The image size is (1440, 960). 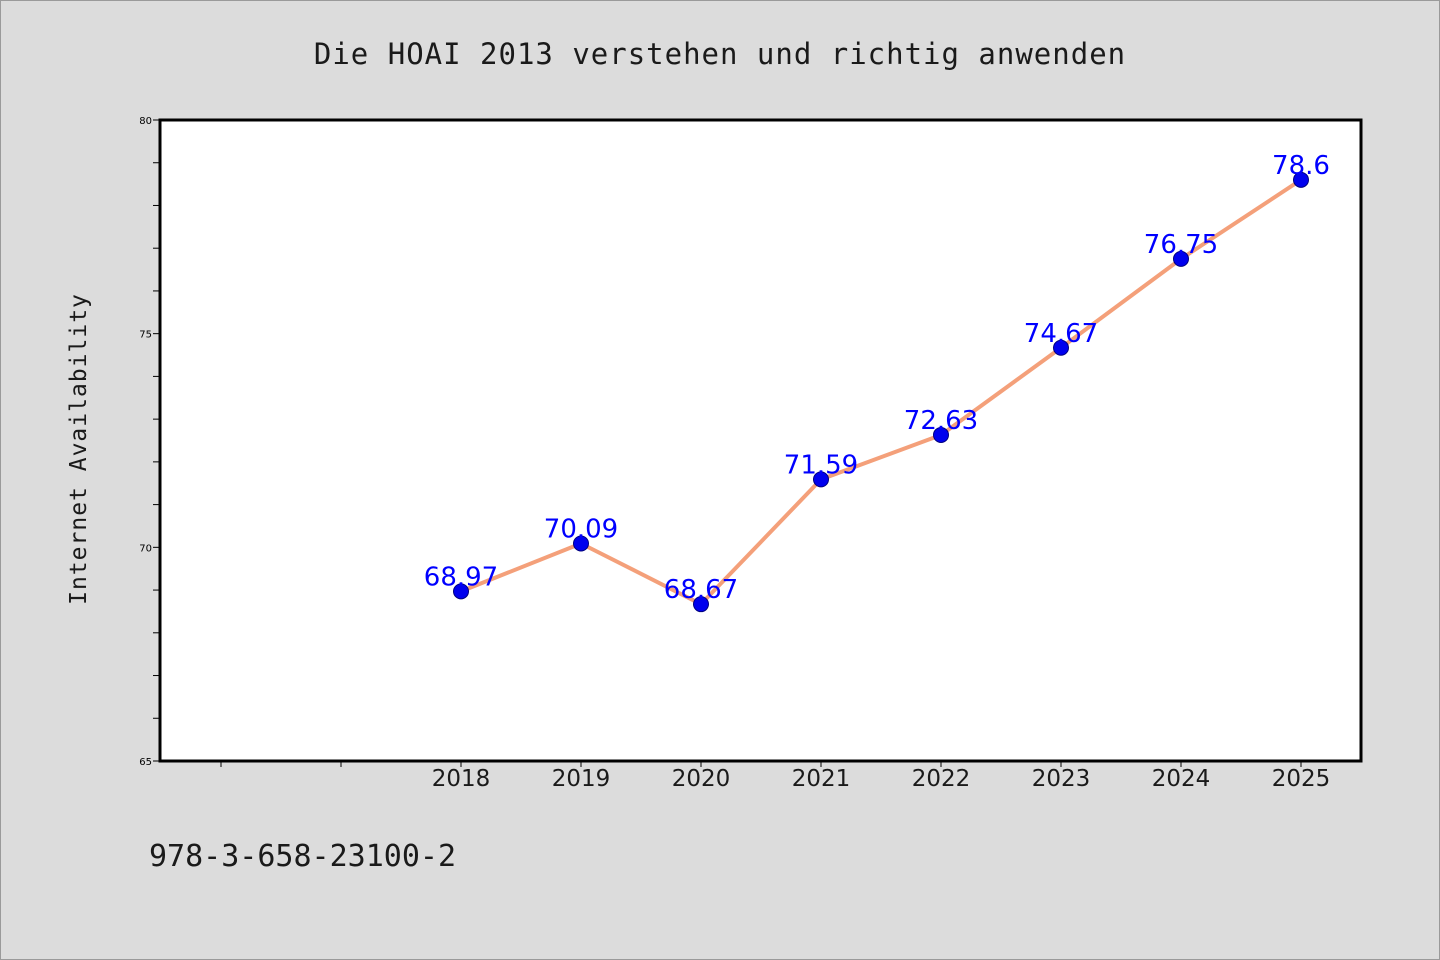 I want to click on x-tick-label: 2024, so click(x=1181, y=779).